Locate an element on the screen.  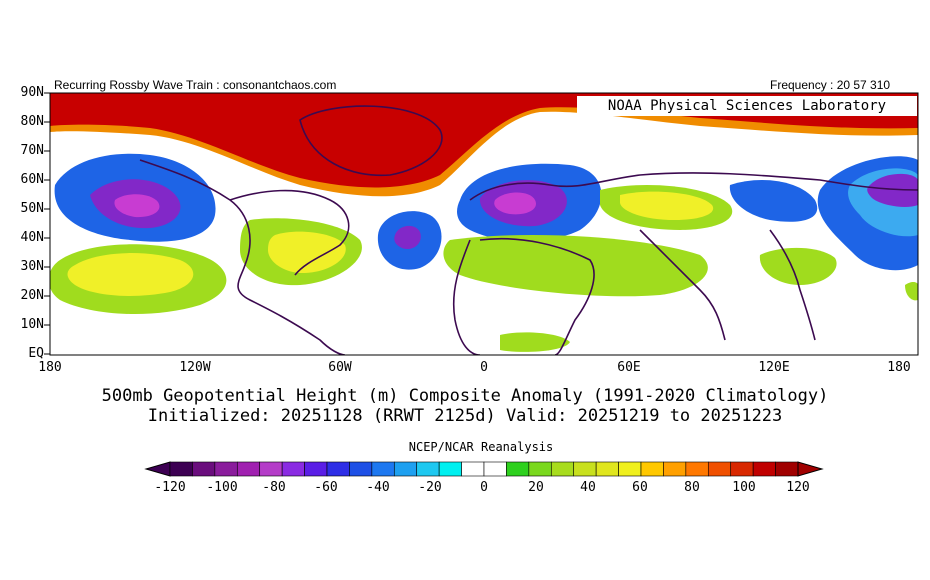
lat-label: 60N is located at coordinates (32, 179).